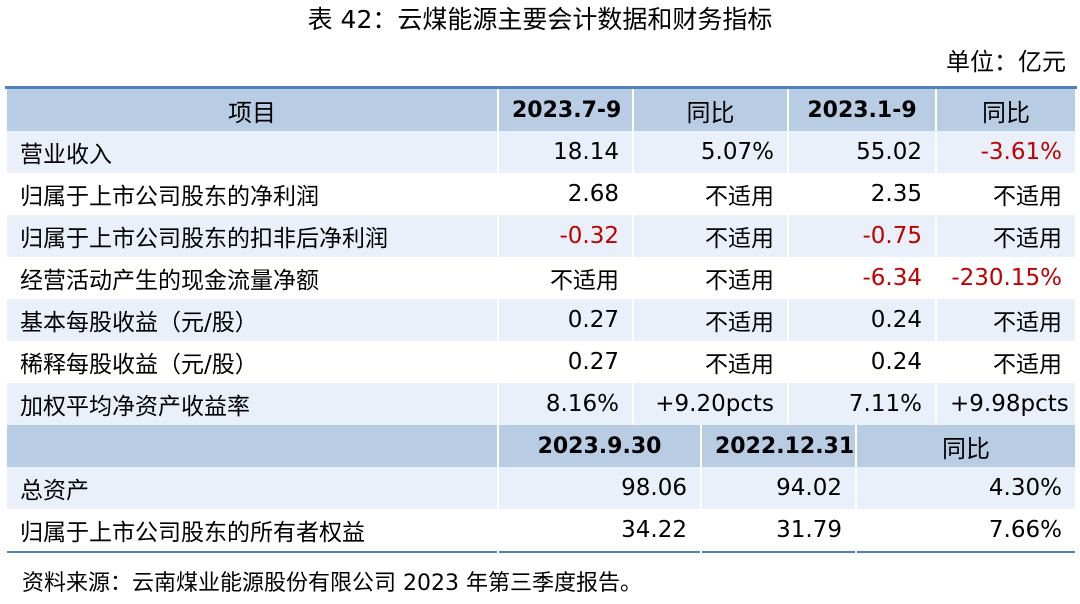 Image resolution: width=1080 pixels, height=604 pixels. I want to click on header-row: 项目 2023.7-9 同比 2023.1-9 同比, so click(541, 109).